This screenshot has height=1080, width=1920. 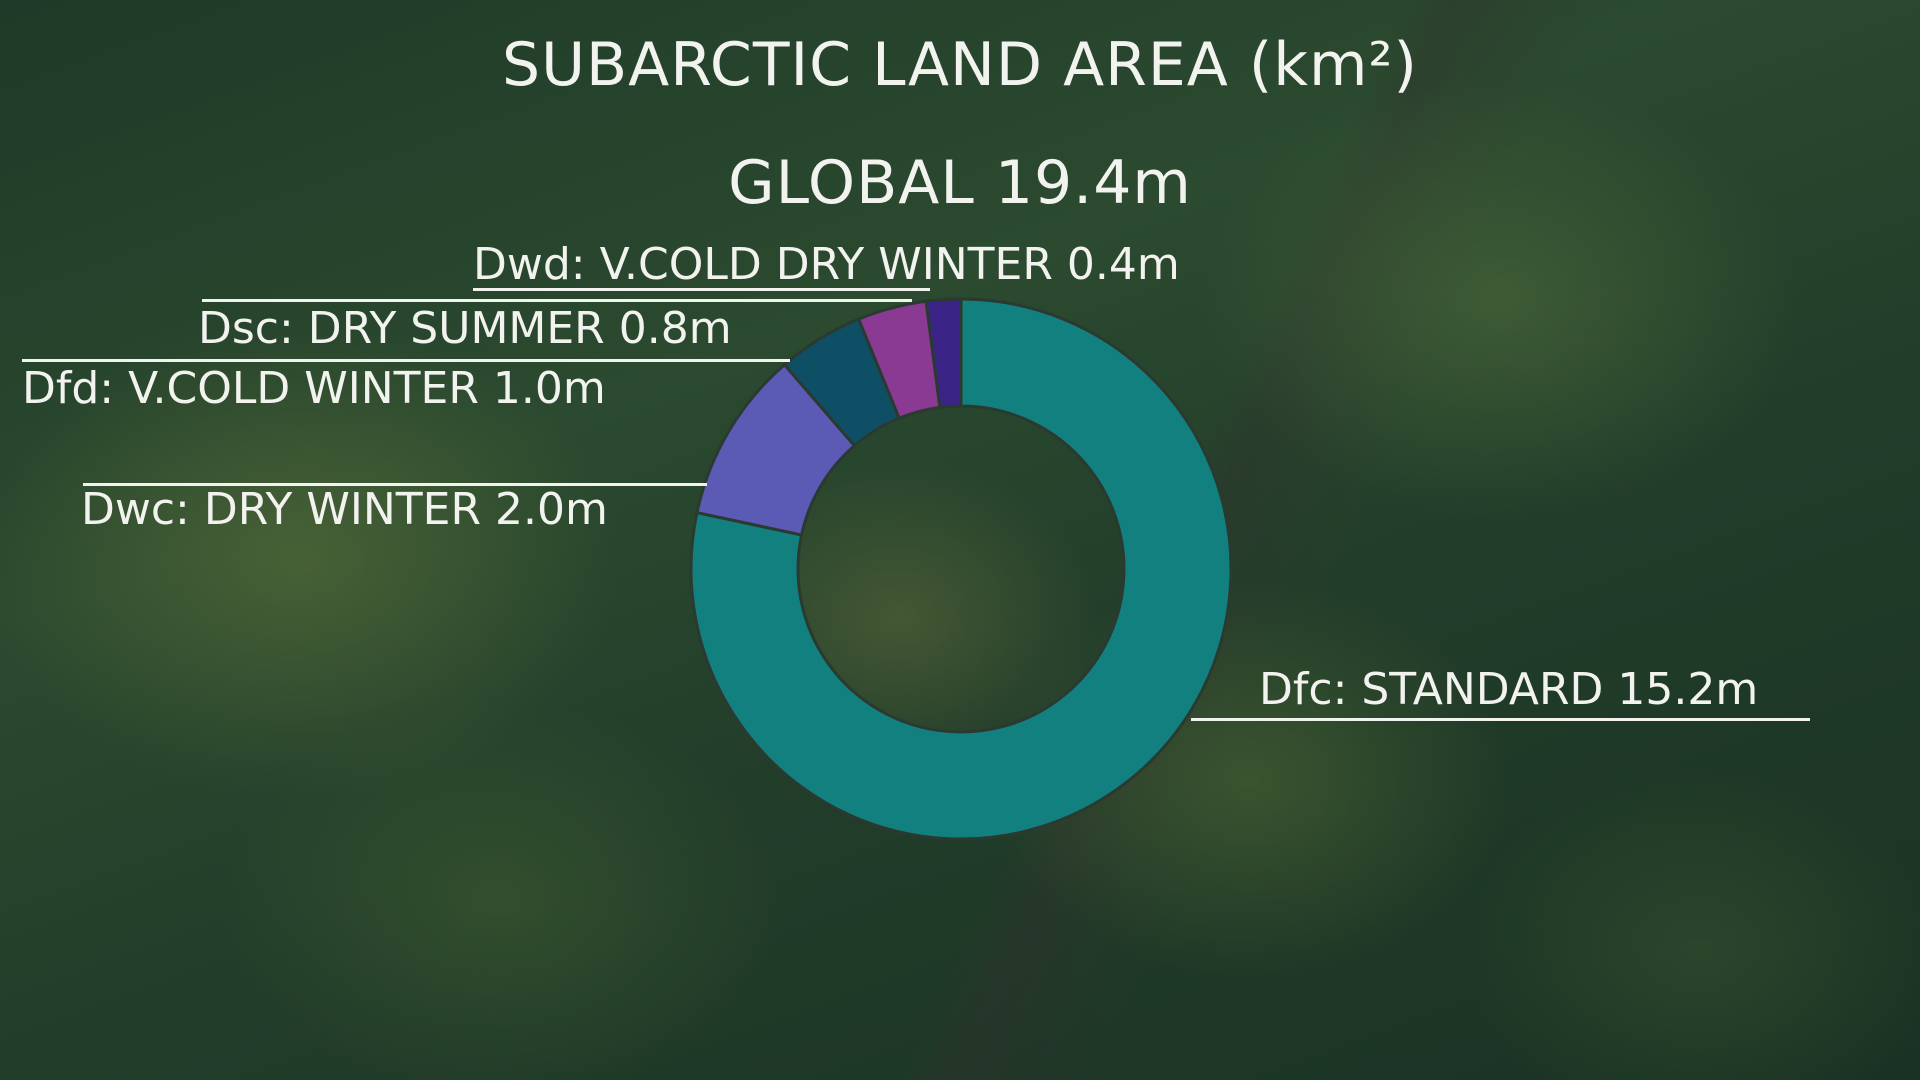 I want to click on leader-line-dfd, so click(x=406, y=360).